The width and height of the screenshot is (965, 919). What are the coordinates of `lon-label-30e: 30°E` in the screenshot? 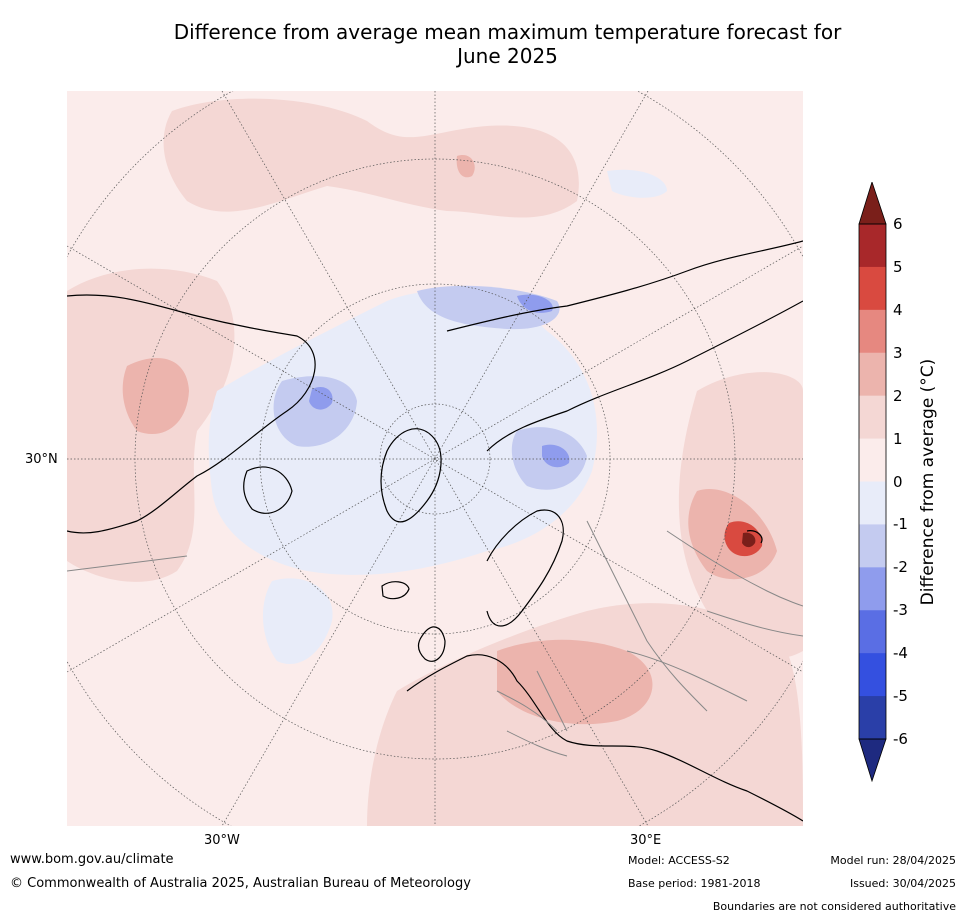 It's located at (646, 840).